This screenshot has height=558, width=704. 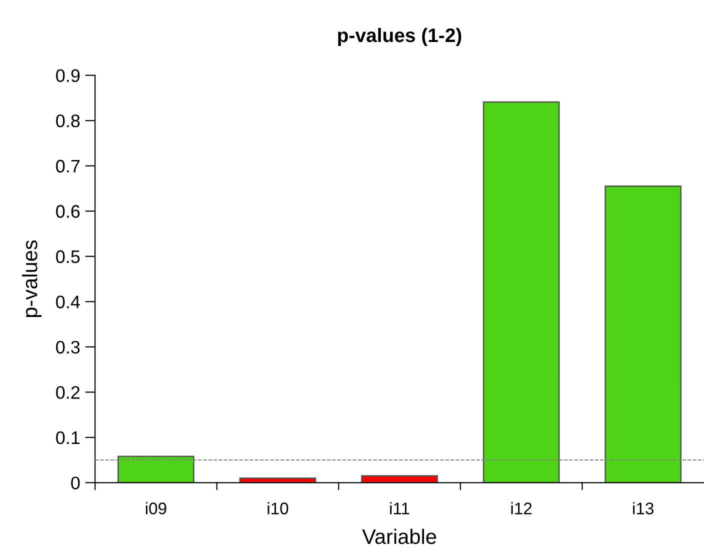 What do you see at coordinates (32, 279) in the screenshot?
I see `y-axis-title: p-values` at bounding box center [32, 279].